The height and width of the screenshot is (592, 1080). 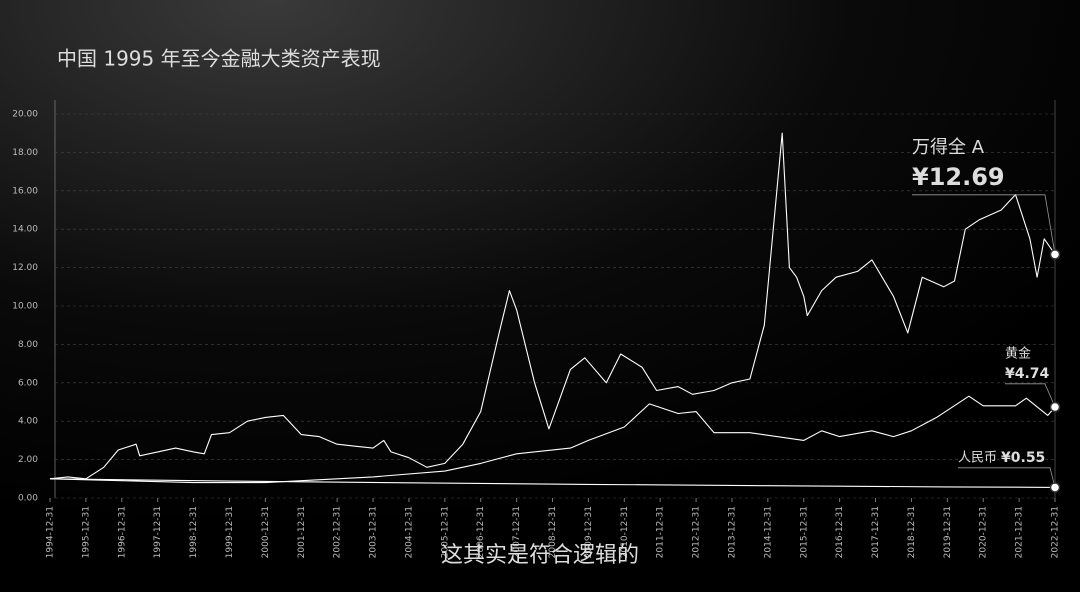 I want to click on value-label: ¥0.55, so click(x=1023, y=458).